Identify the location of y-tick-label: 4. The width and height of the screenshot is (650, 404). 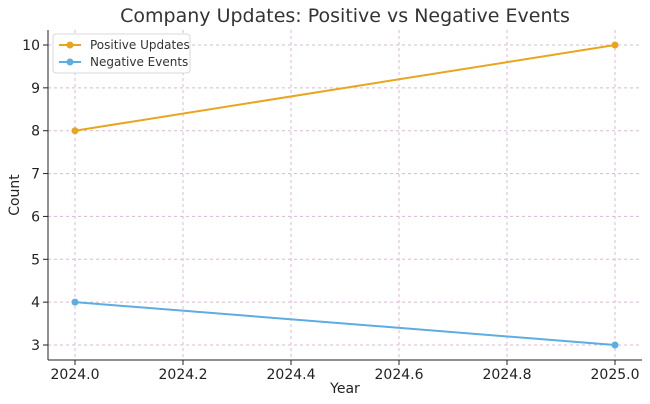
(35, 303).